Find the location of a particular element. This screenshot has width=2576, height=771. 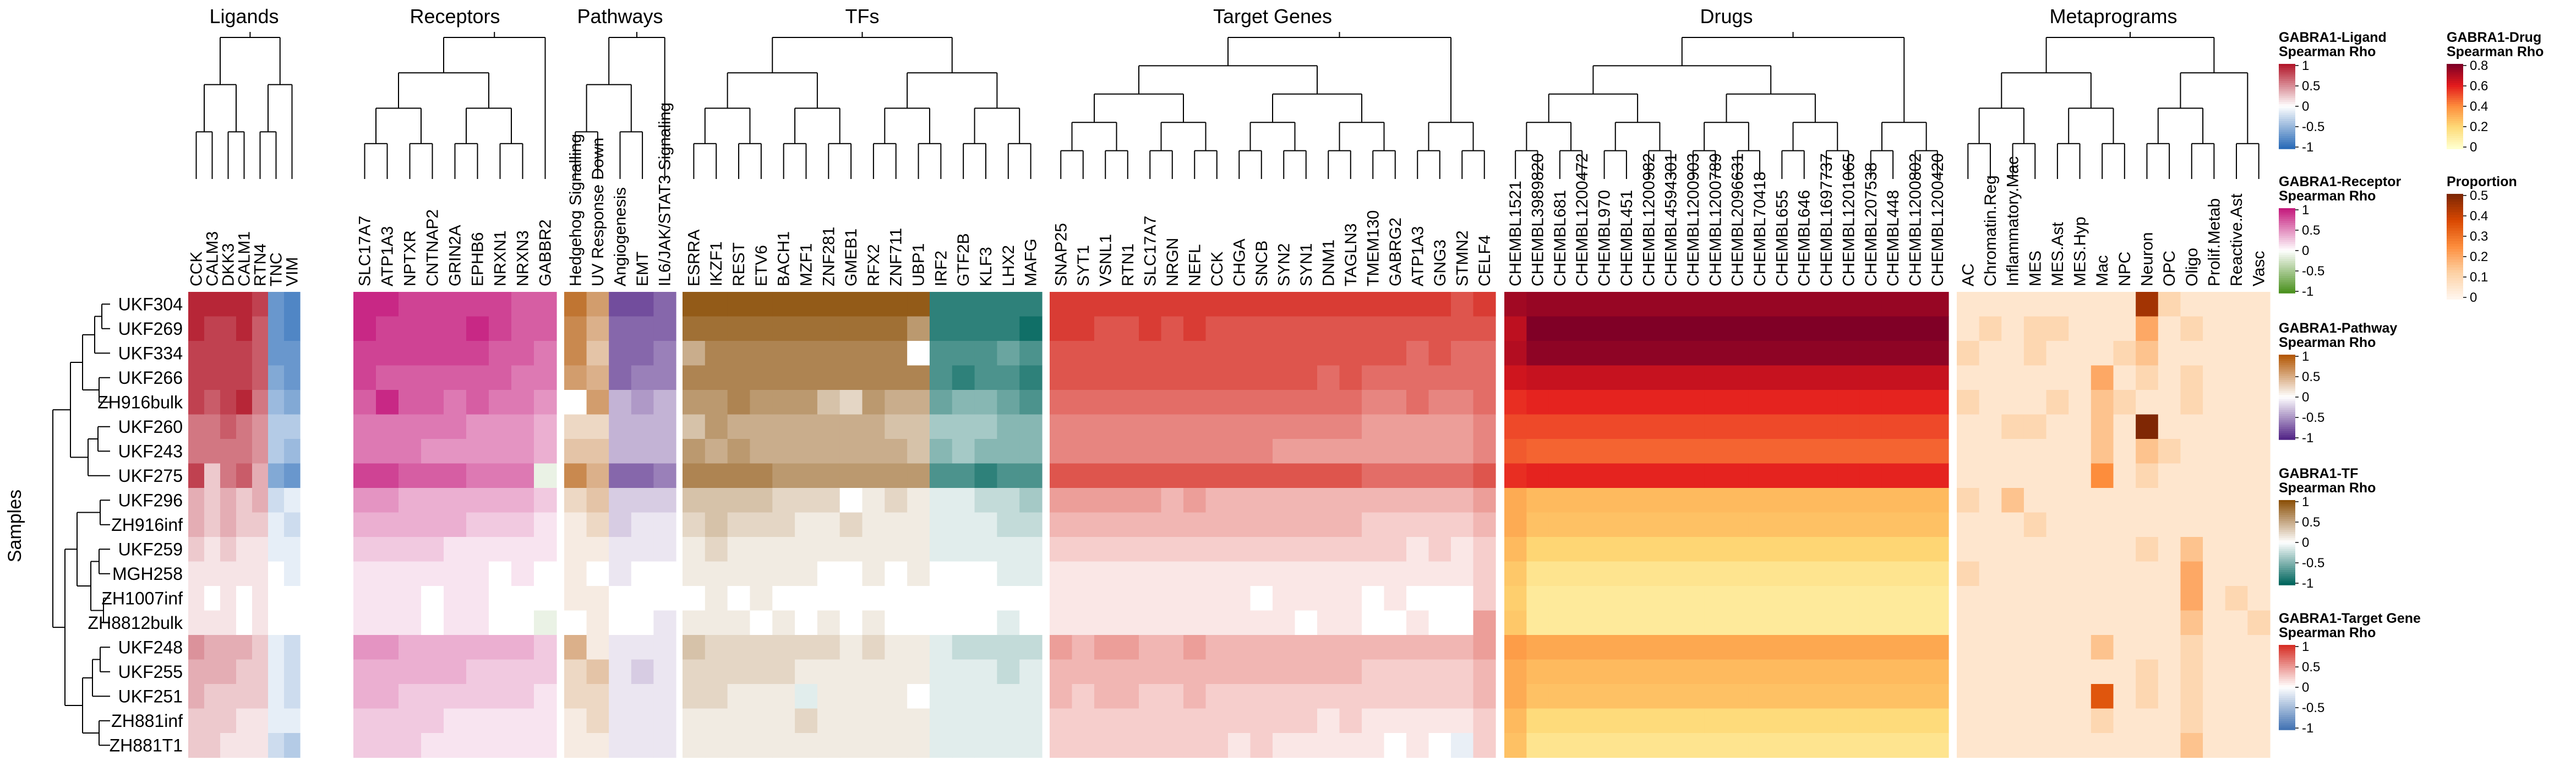

column-label: Vasc is located at coordinates (2259, 268).